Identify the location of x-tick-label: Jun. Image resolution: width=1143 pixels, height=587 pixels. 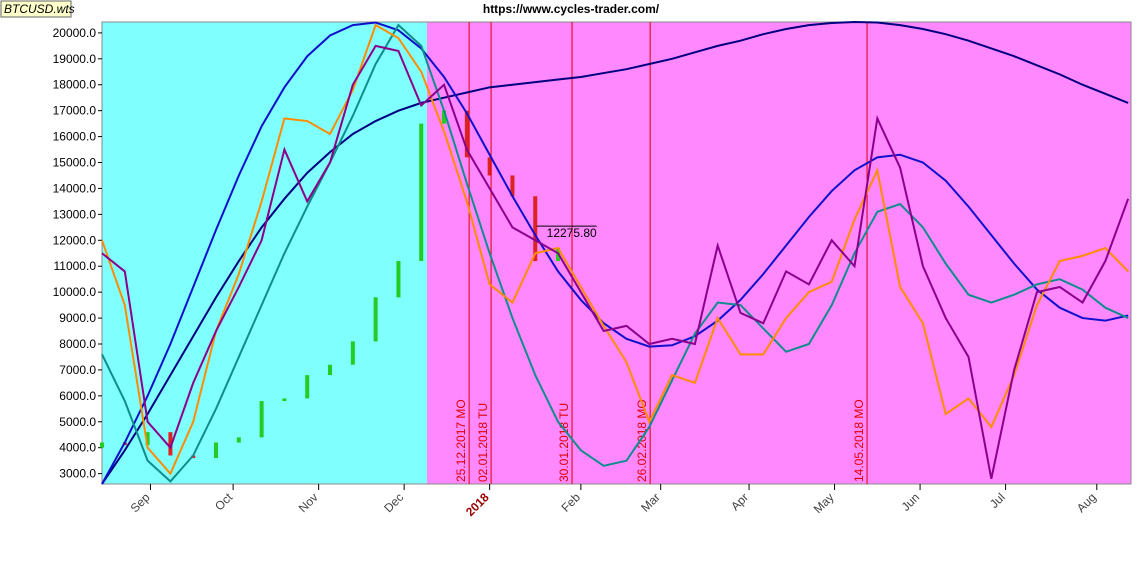
(911, 502).